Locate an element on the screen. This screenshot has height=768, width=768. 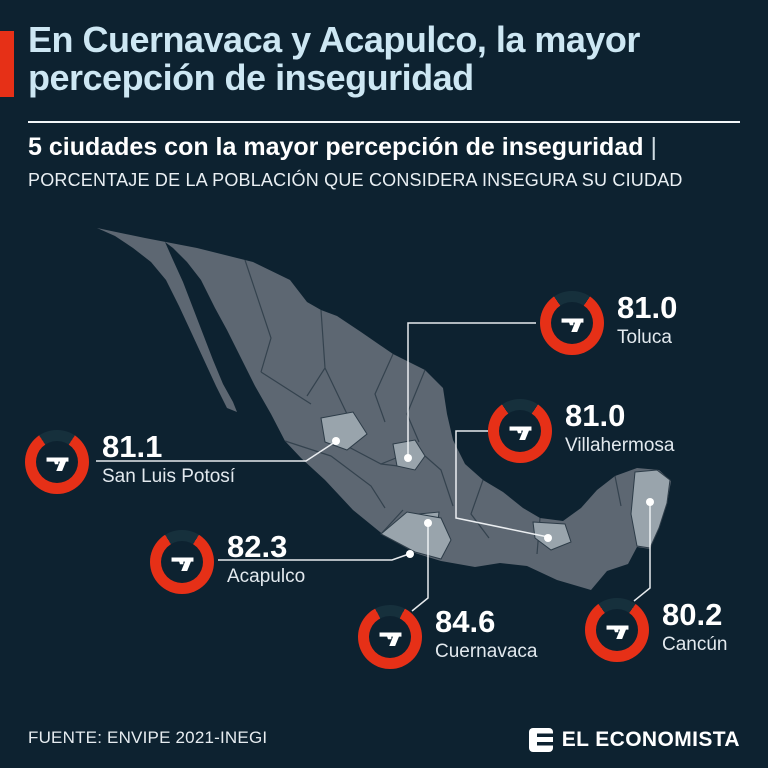
city-name: Villahermosa is located at coordinates (620, 445).